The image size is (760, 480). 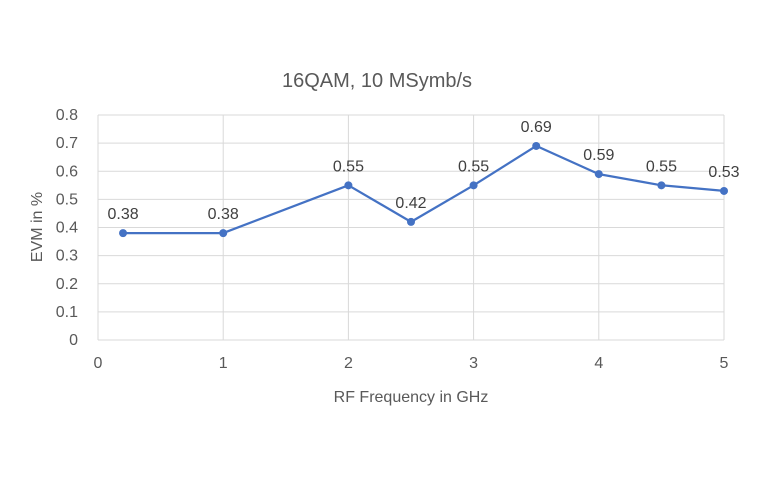 What do you see at coordinates (598, 155) in the screenshot?
I see `data-label: 0.59` at bounding box center [598, 155].